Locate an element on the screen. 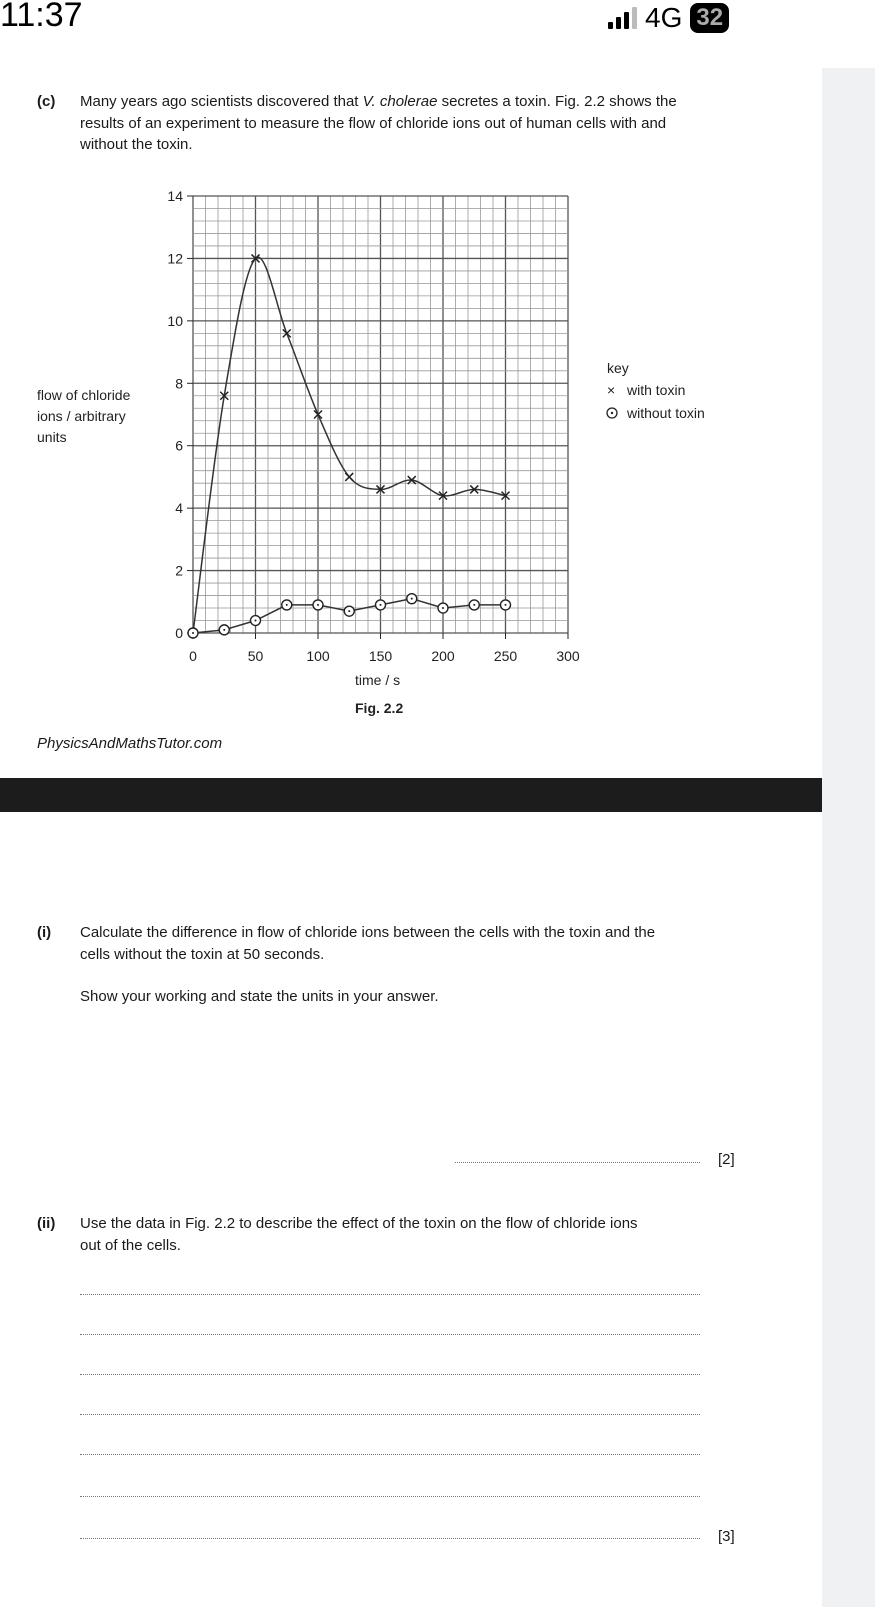  scroll-gutter is located at coordinates (848, 837).